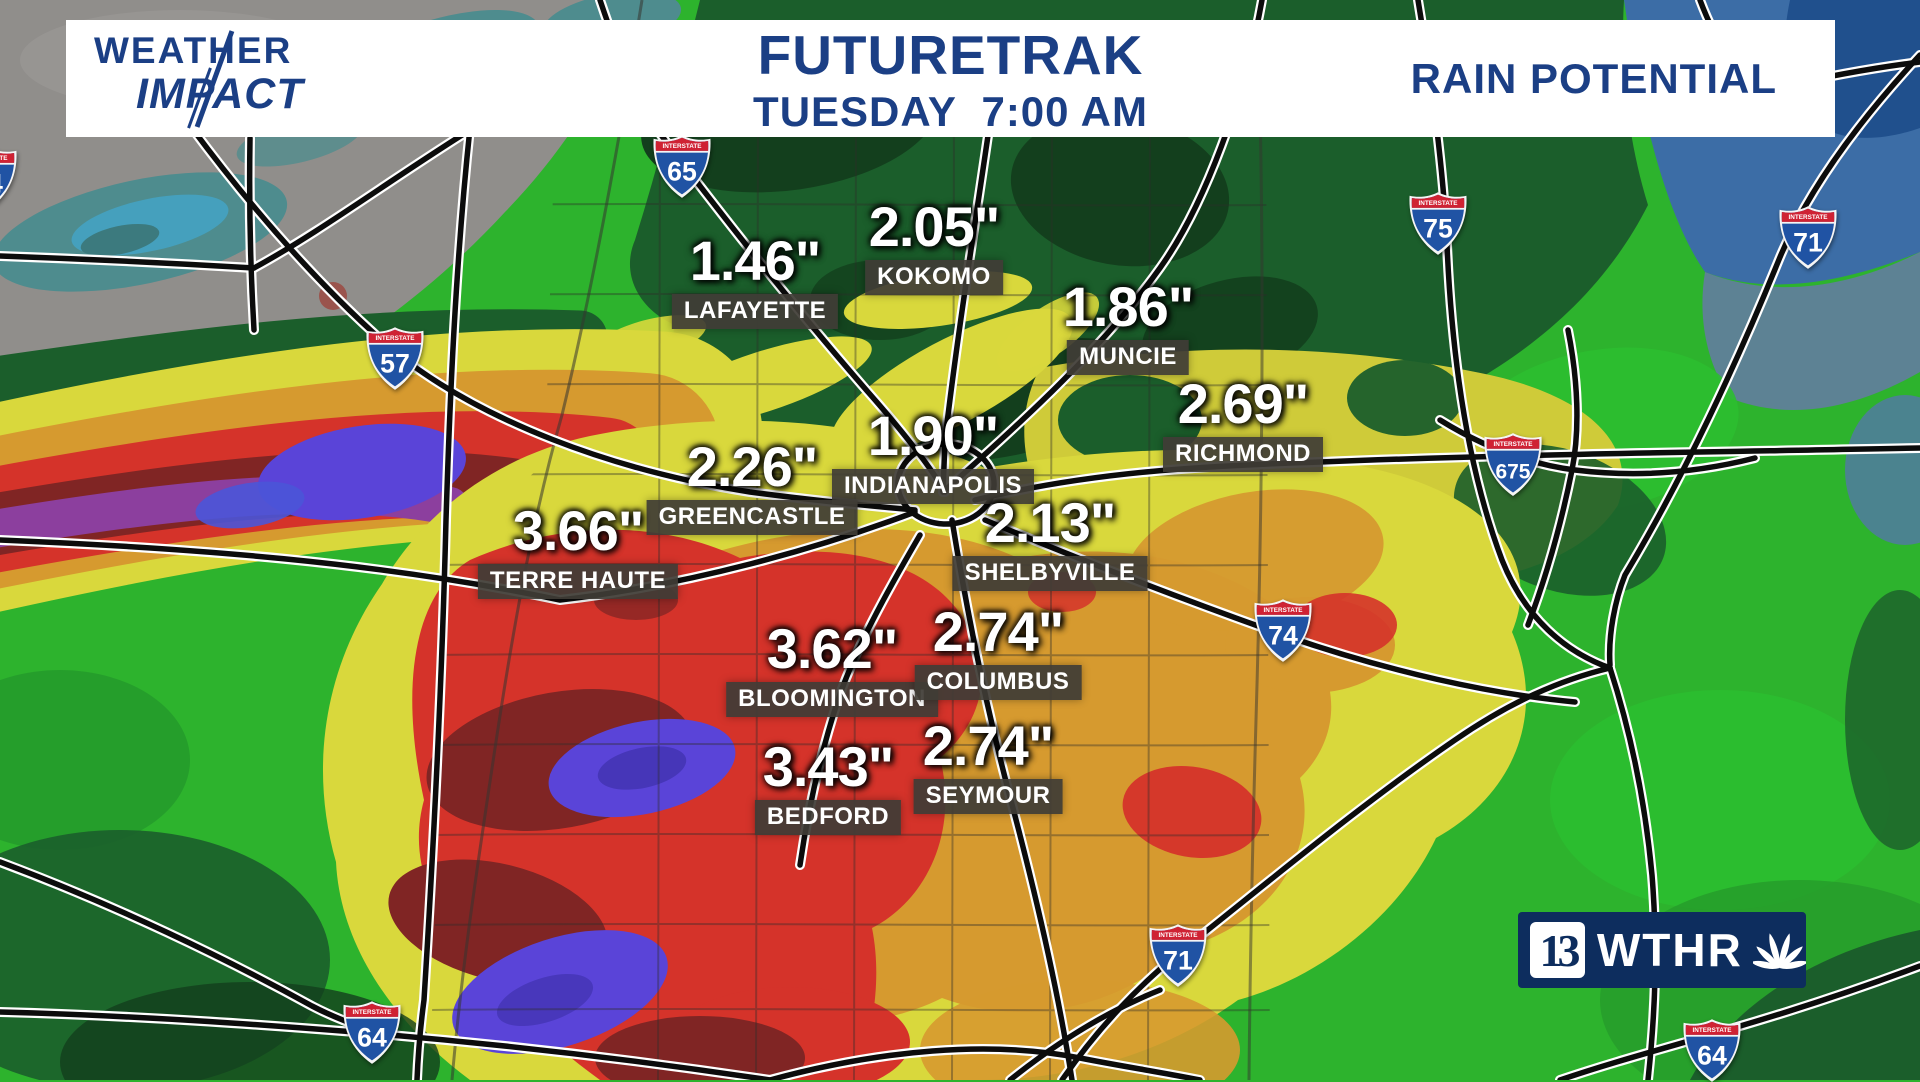 Image resolution: width=1920 pixels, height=1082 pixels. What do you see at coordinates (1050, 522) in the screenshot?
I see `rain-amount: 2.13"` at bounding box center [1050, 522].